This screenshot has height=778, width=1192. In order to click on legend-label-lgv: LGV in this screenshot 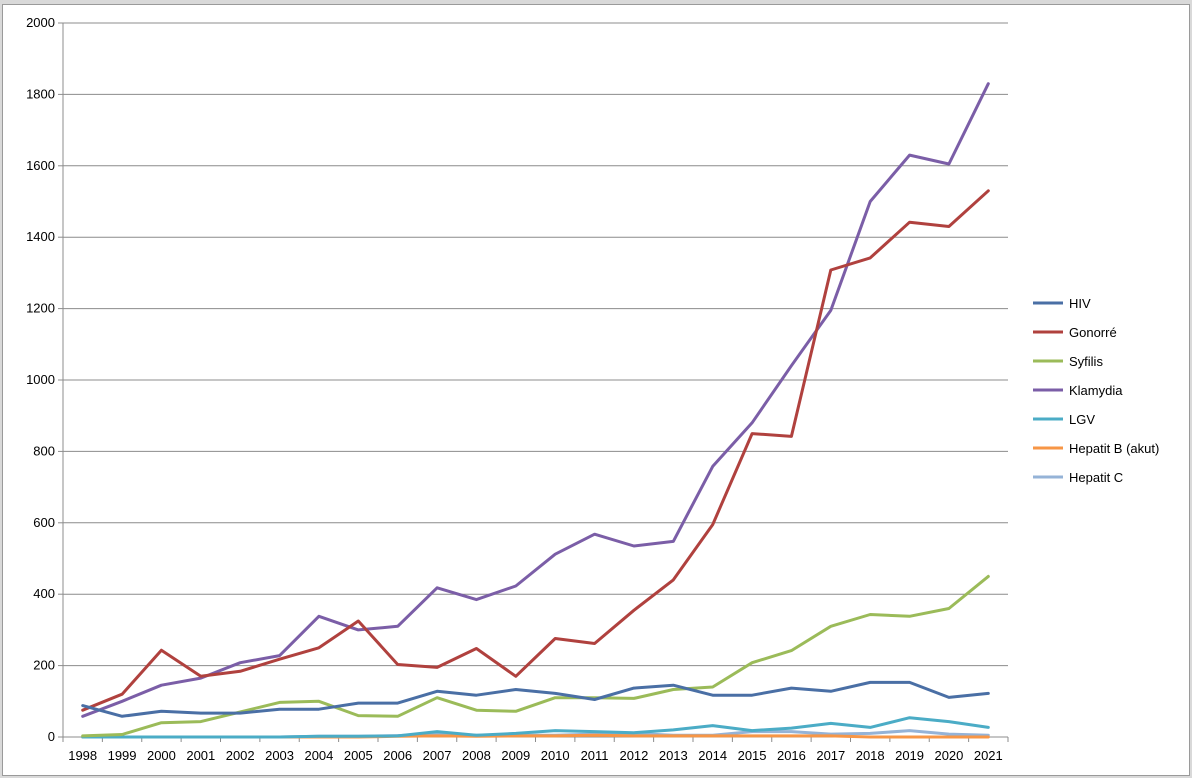, I will do `click(1082, 419)`.